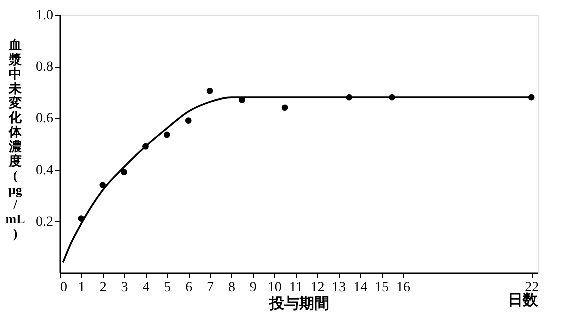  What do you see at coordinates (45, 16) in the screenshot?
I see `y-tick-label: 1.0` at bounding box center [45, 16].